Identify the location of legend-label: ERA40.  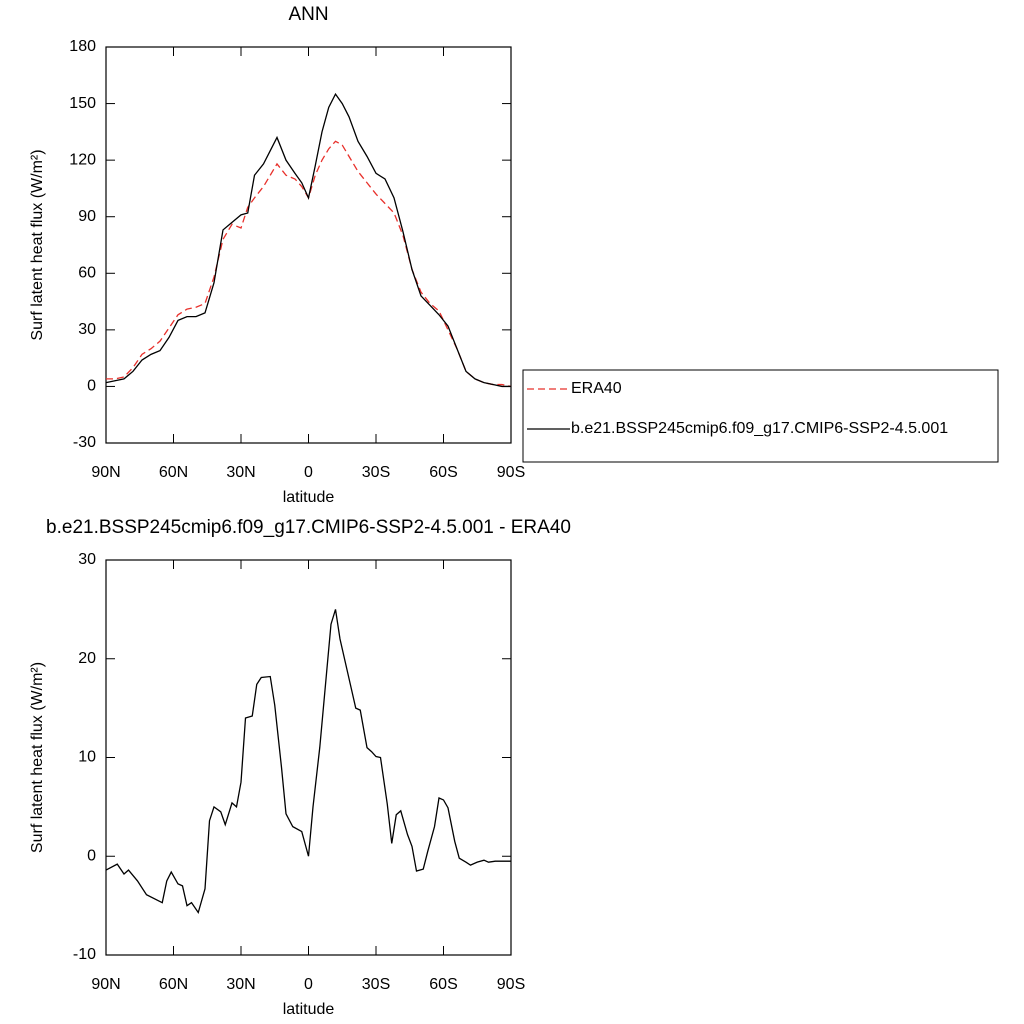
(596, 388).